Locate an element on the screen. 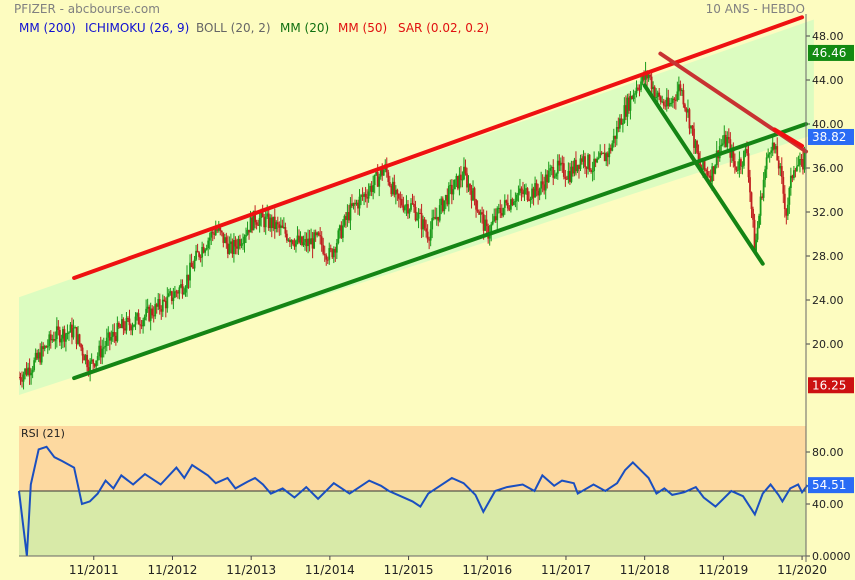 The height and width of the screenshot is (580, 855). y-tick-label: 20.00 is located at coordinates (828, 344).